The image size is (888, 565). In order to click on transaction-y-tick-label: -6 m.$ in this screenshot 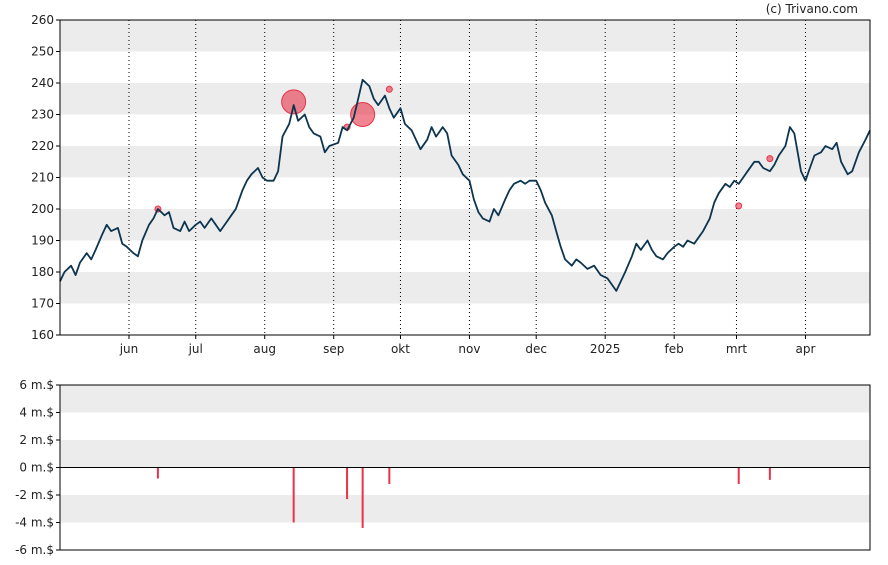, I will do `click(34, 550)`.